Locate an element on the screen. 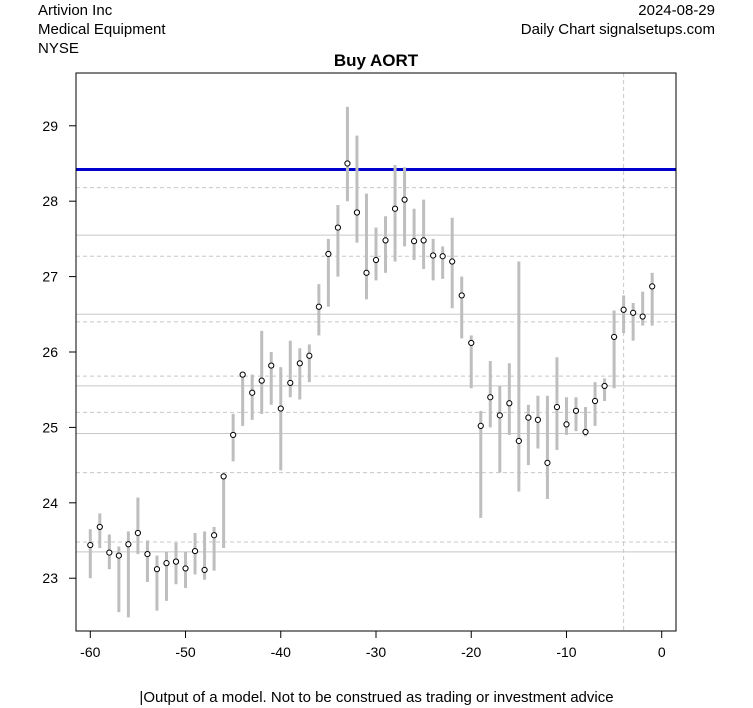 The image size is (753, 708). y-tick-label: 27 is located at coordinates (50, 277).